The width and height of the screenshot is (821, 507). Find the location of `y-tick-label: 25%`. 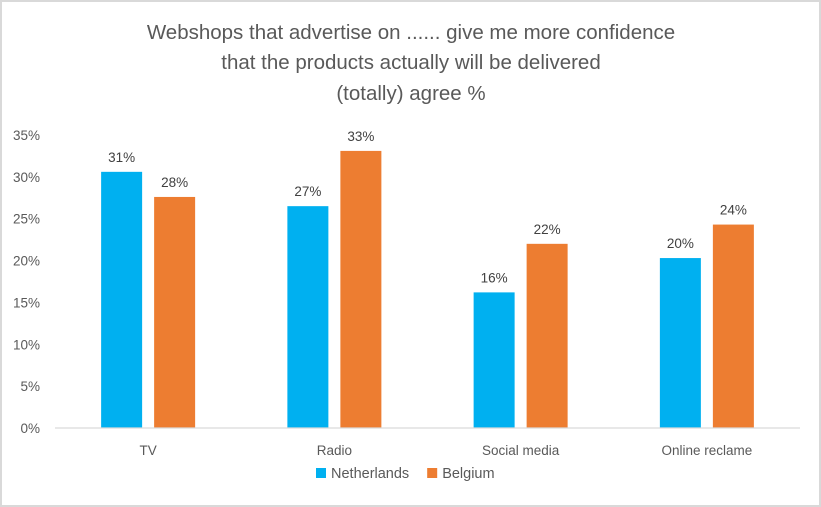

y-tick-label: 25% is located at coordinates (26, 219).